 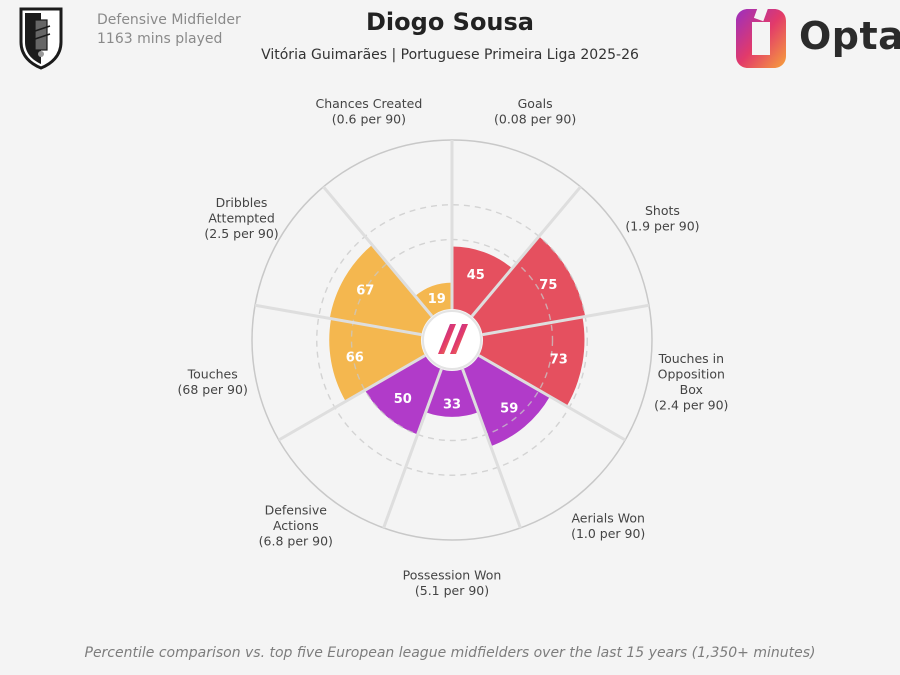 I want to click on value-label-goals: 45, so click(x=476, y=275).